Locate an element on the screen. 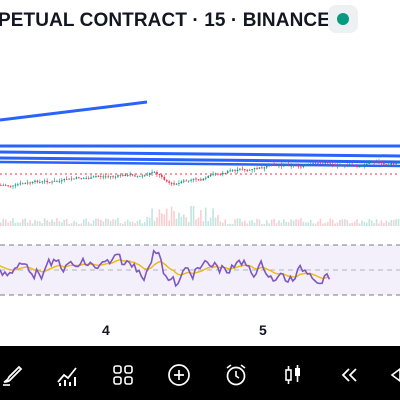 The image size is (400, 400). rewind-icon is located at coordinates (349, 375).